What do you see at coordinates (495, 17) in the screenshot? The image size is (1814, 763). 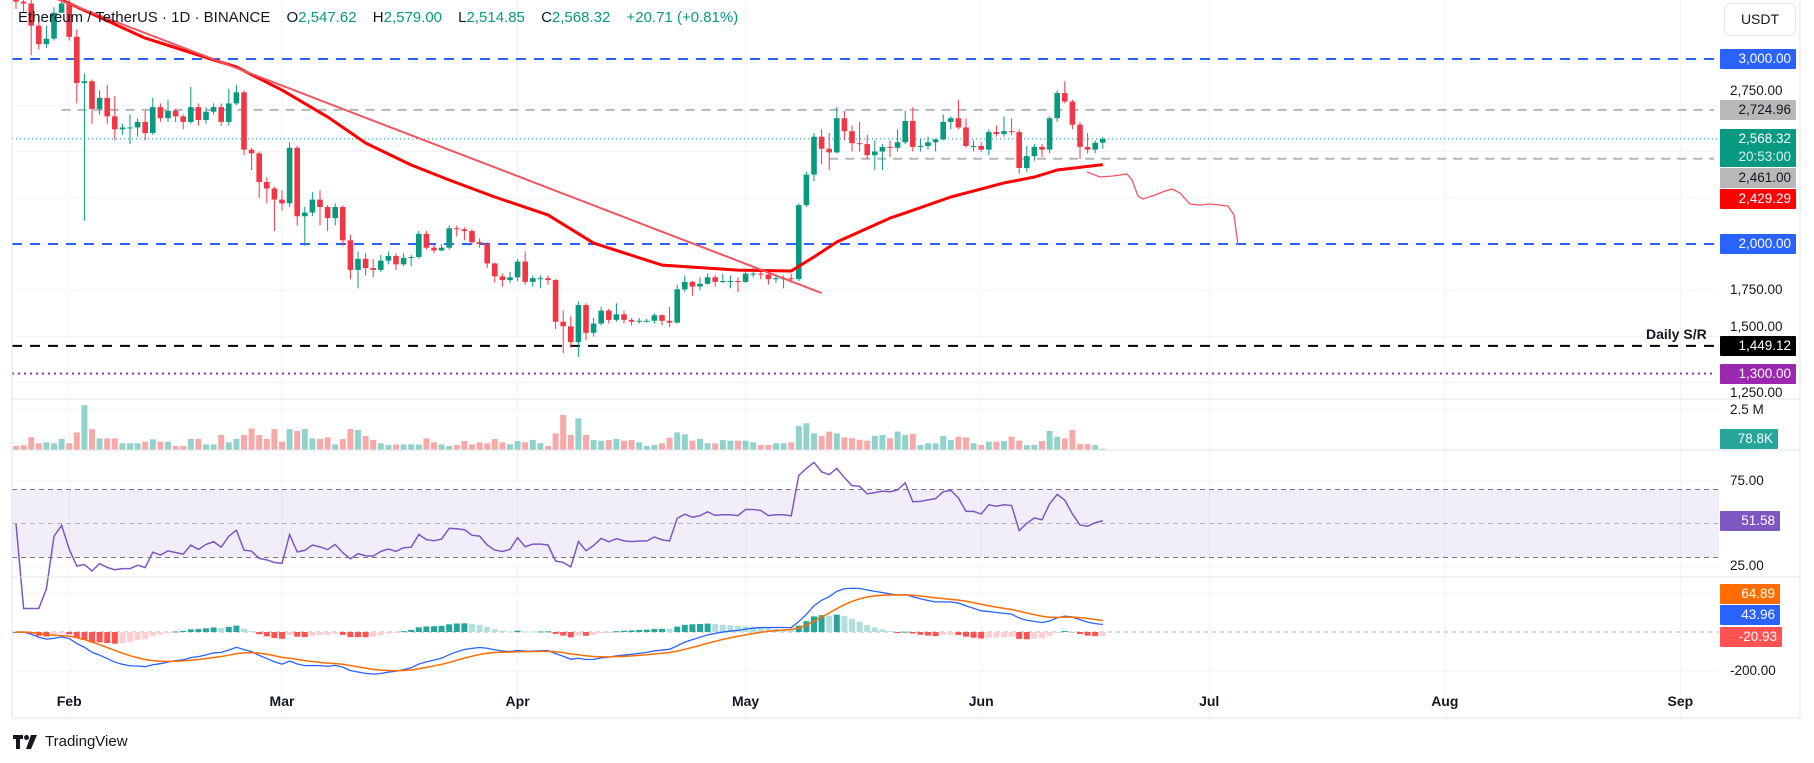 I see `low-value: 2,514.85` at bounding box center [495, 17].